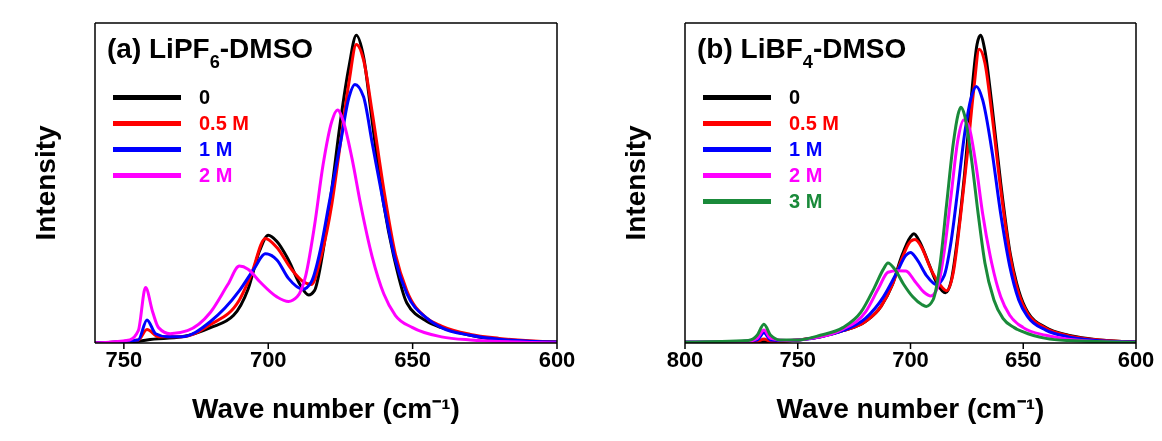 The height and width of the screenshot is (441, 1162). I want to click on chart-title: (a) LiPF$_{6}$-DMSO, so click(210, 52).